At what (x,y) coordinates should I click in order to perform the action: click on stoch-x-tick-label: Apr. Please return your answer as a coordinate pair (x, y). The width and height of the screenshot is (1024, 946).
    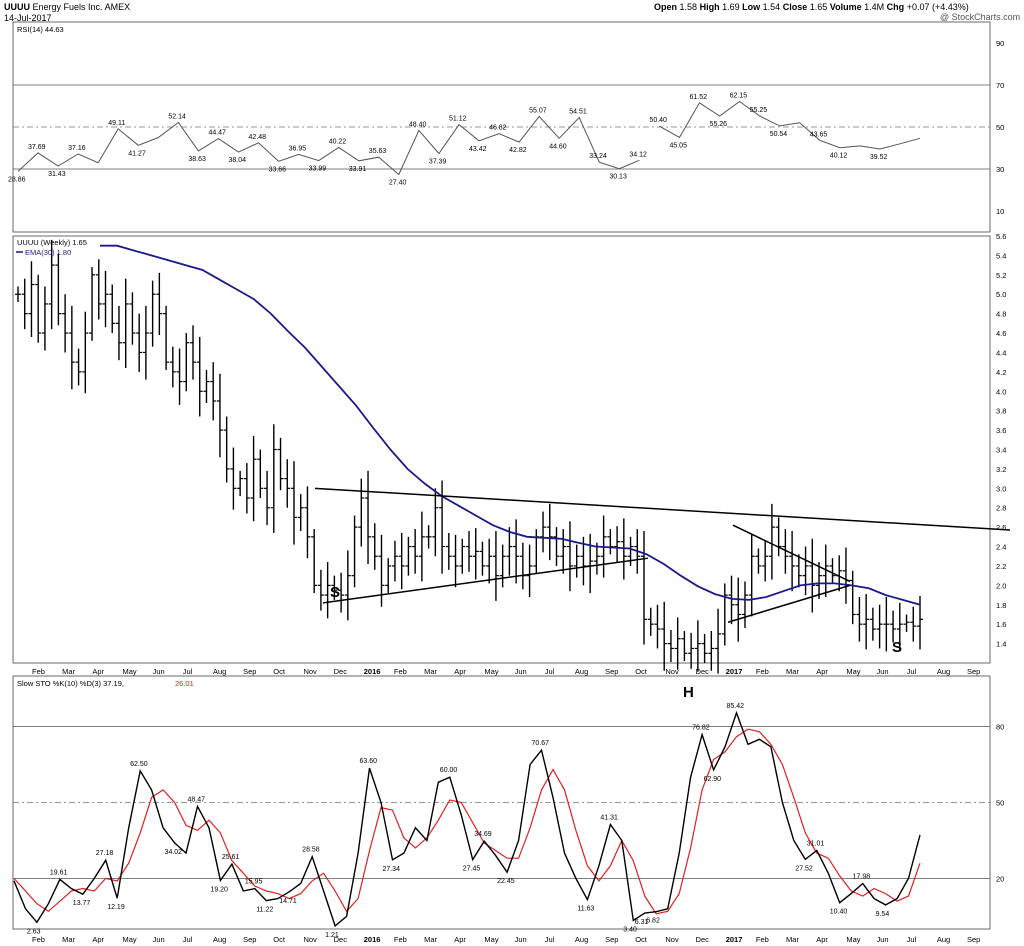
    Looking at the image, I should click on (98, 939).